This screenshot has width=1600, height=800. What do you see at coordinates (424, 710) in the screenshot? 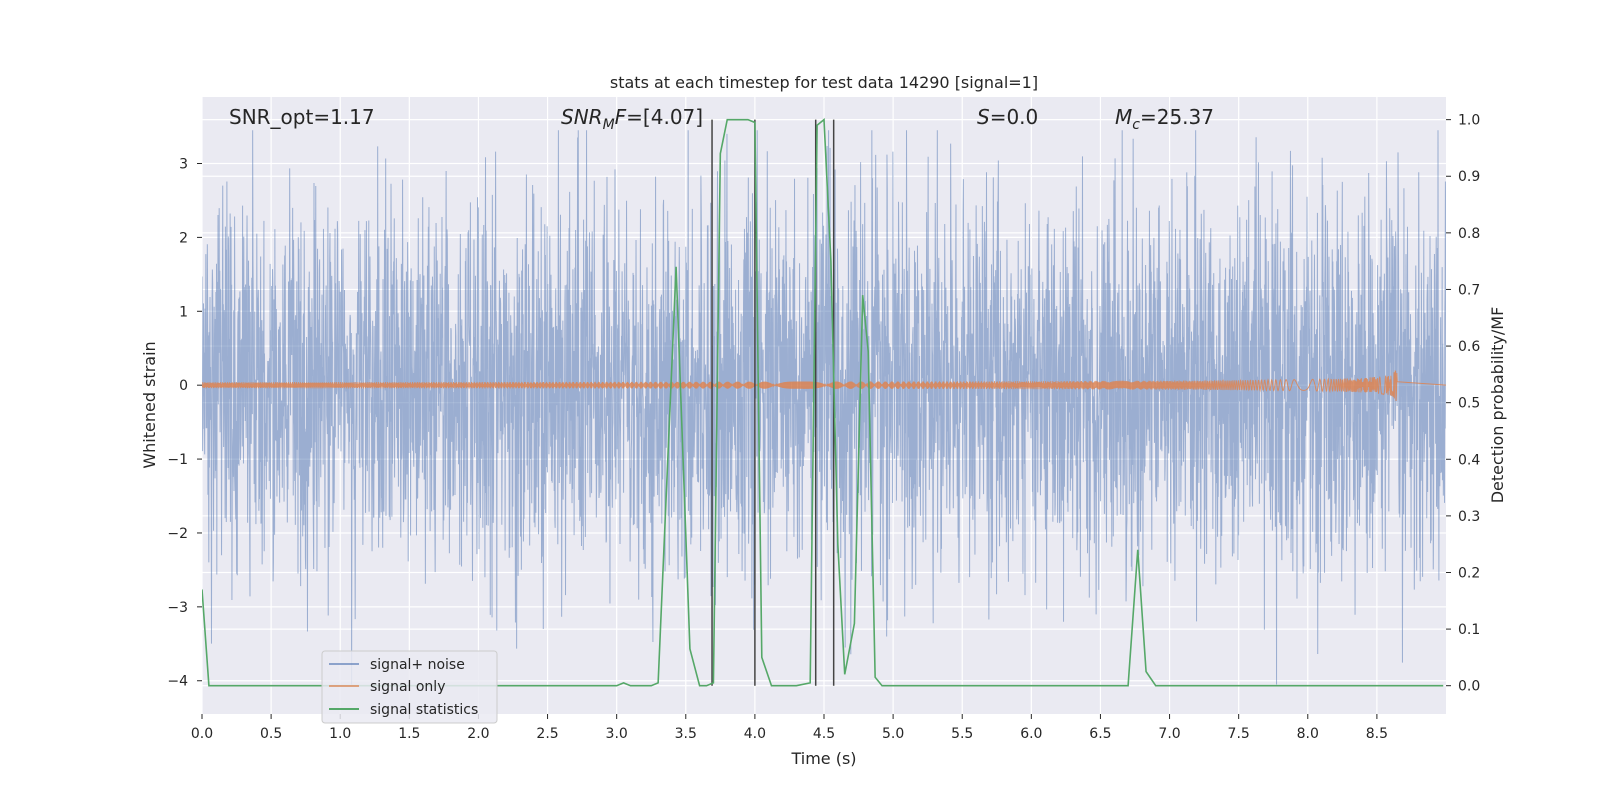
I see `legend-label-signal-statistics: signal statistics` at bounding box center [424, 710].